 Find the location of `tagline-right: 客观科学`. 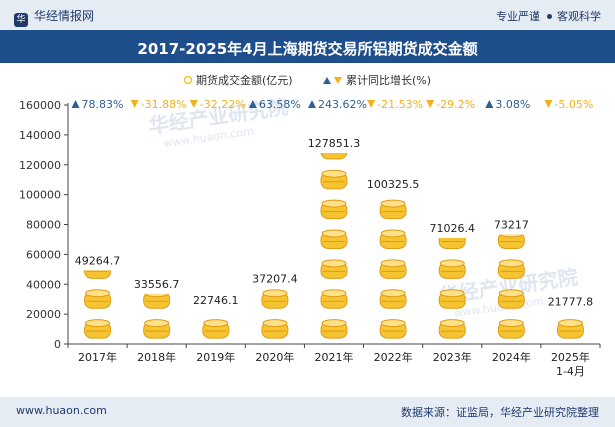

tagline-right: 客观科学 is located at coordinates (579, 16).